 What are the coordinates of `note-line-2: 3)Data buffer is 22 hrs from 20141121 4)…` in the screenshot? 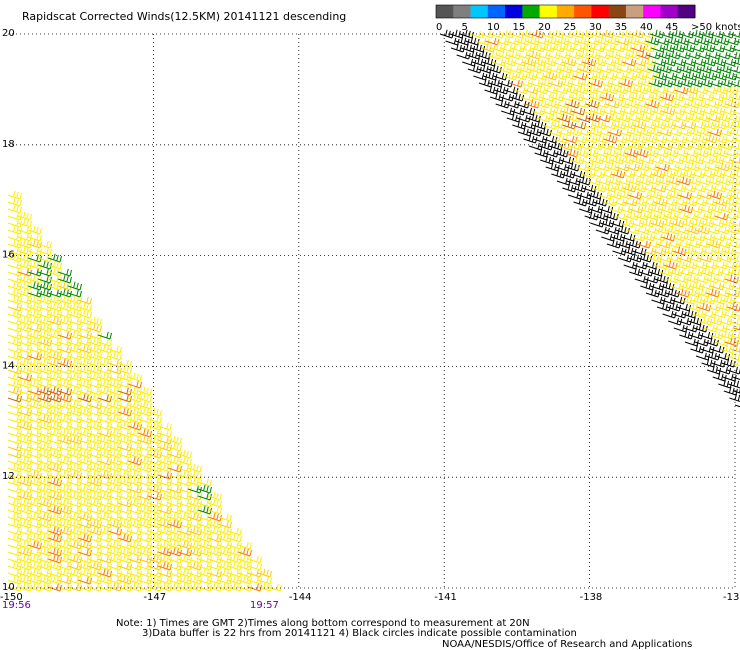 It's located at (359, 633).